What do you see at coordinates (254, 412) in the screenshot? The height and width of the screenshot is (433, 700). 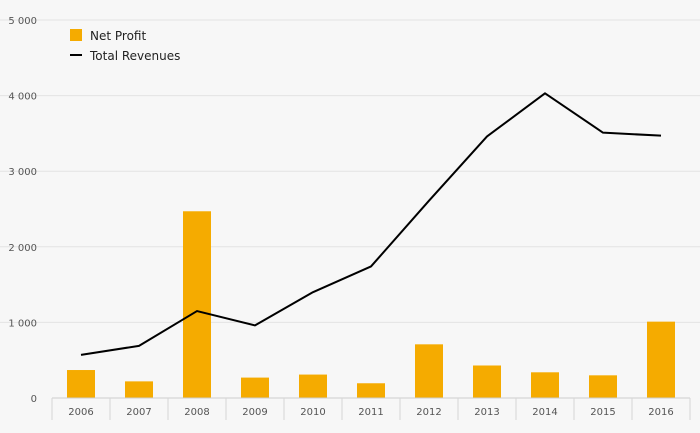 I see `x-tick-label: 2009` at bounding box center [254, 412].